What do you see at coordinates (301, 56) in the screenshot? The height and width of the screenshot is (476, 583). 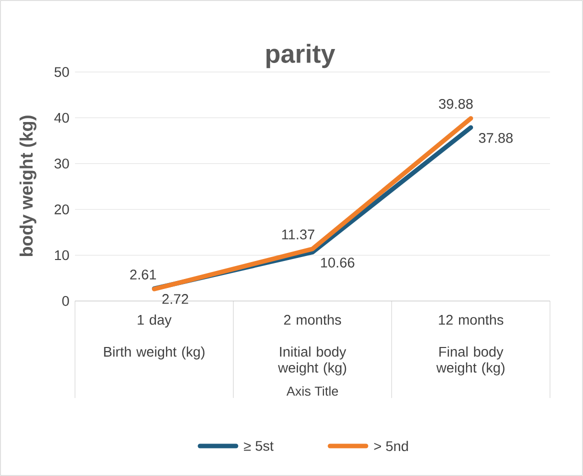 I see `chart-title: parity` at bounding box center [301, 56].